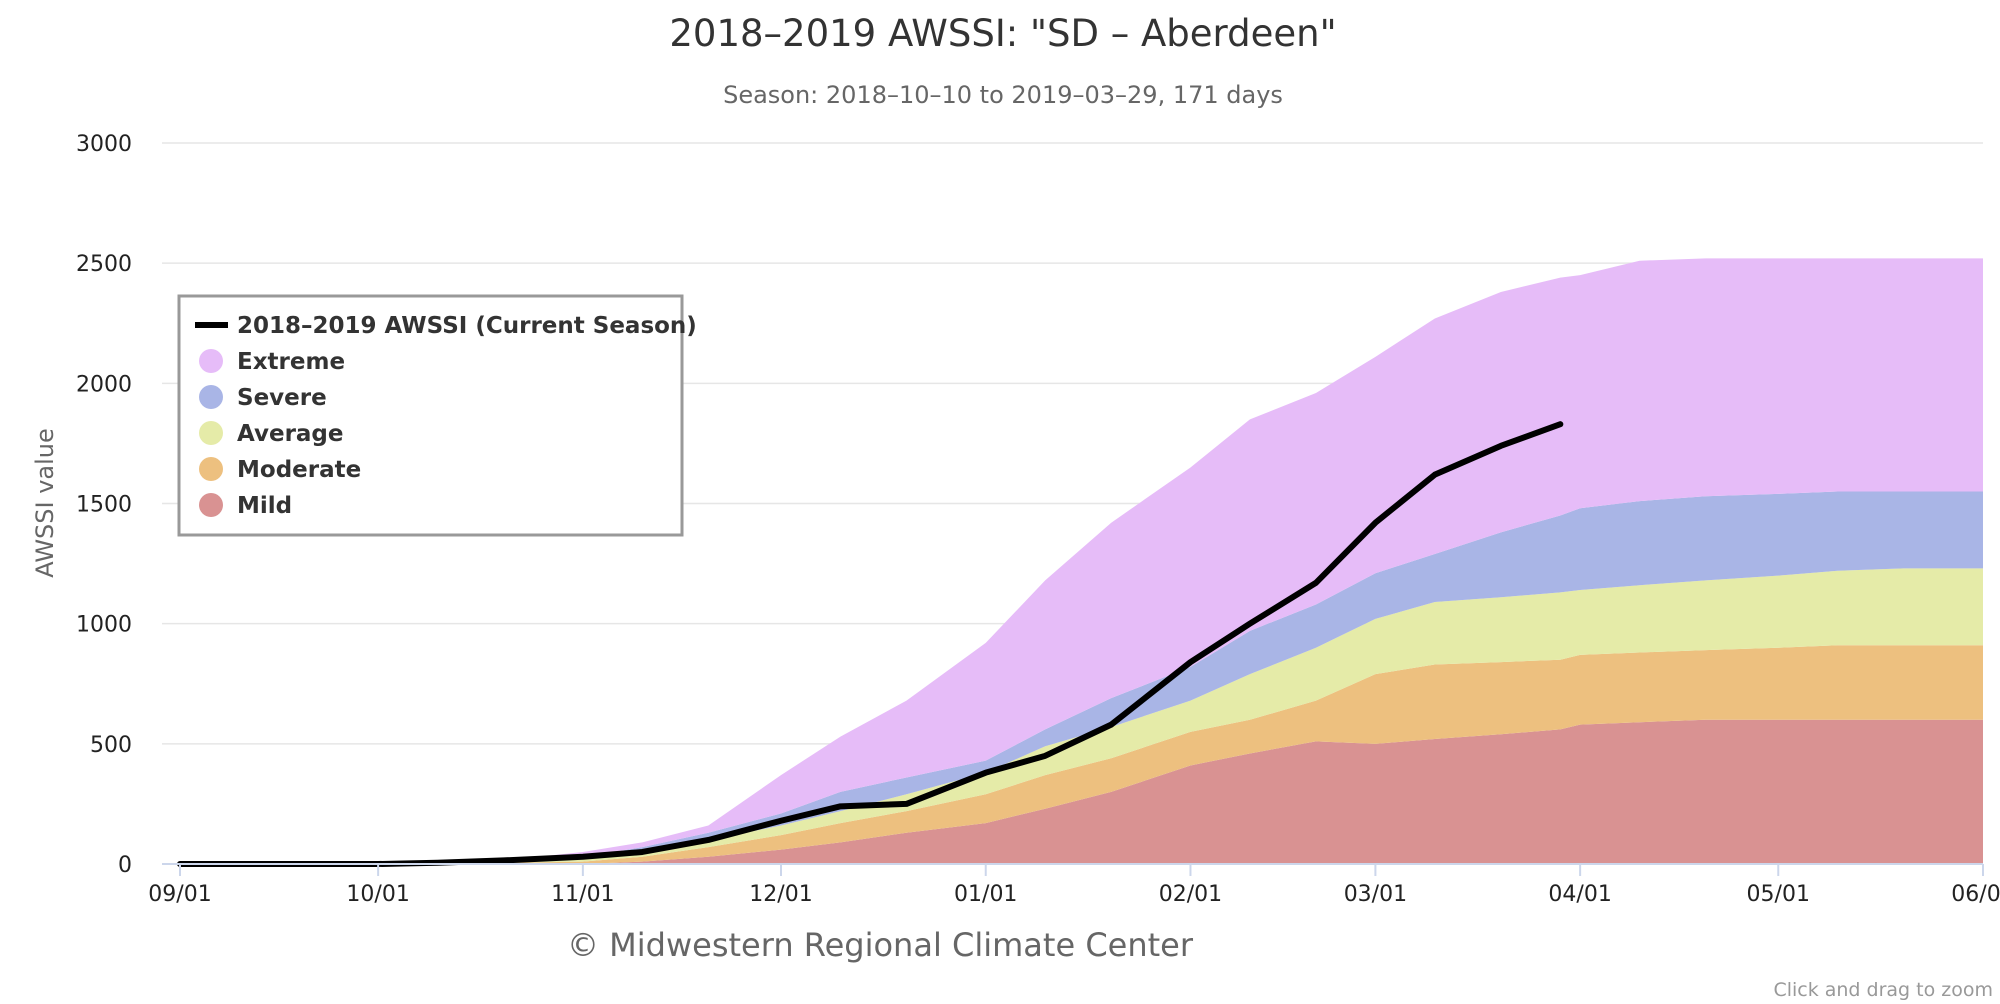 This screenshot has height=1004, width=2000. What do you see at coordinates (299, 470) in the screenshot?
I see `legend-label: Moderate` at bounding box center [299, 470].